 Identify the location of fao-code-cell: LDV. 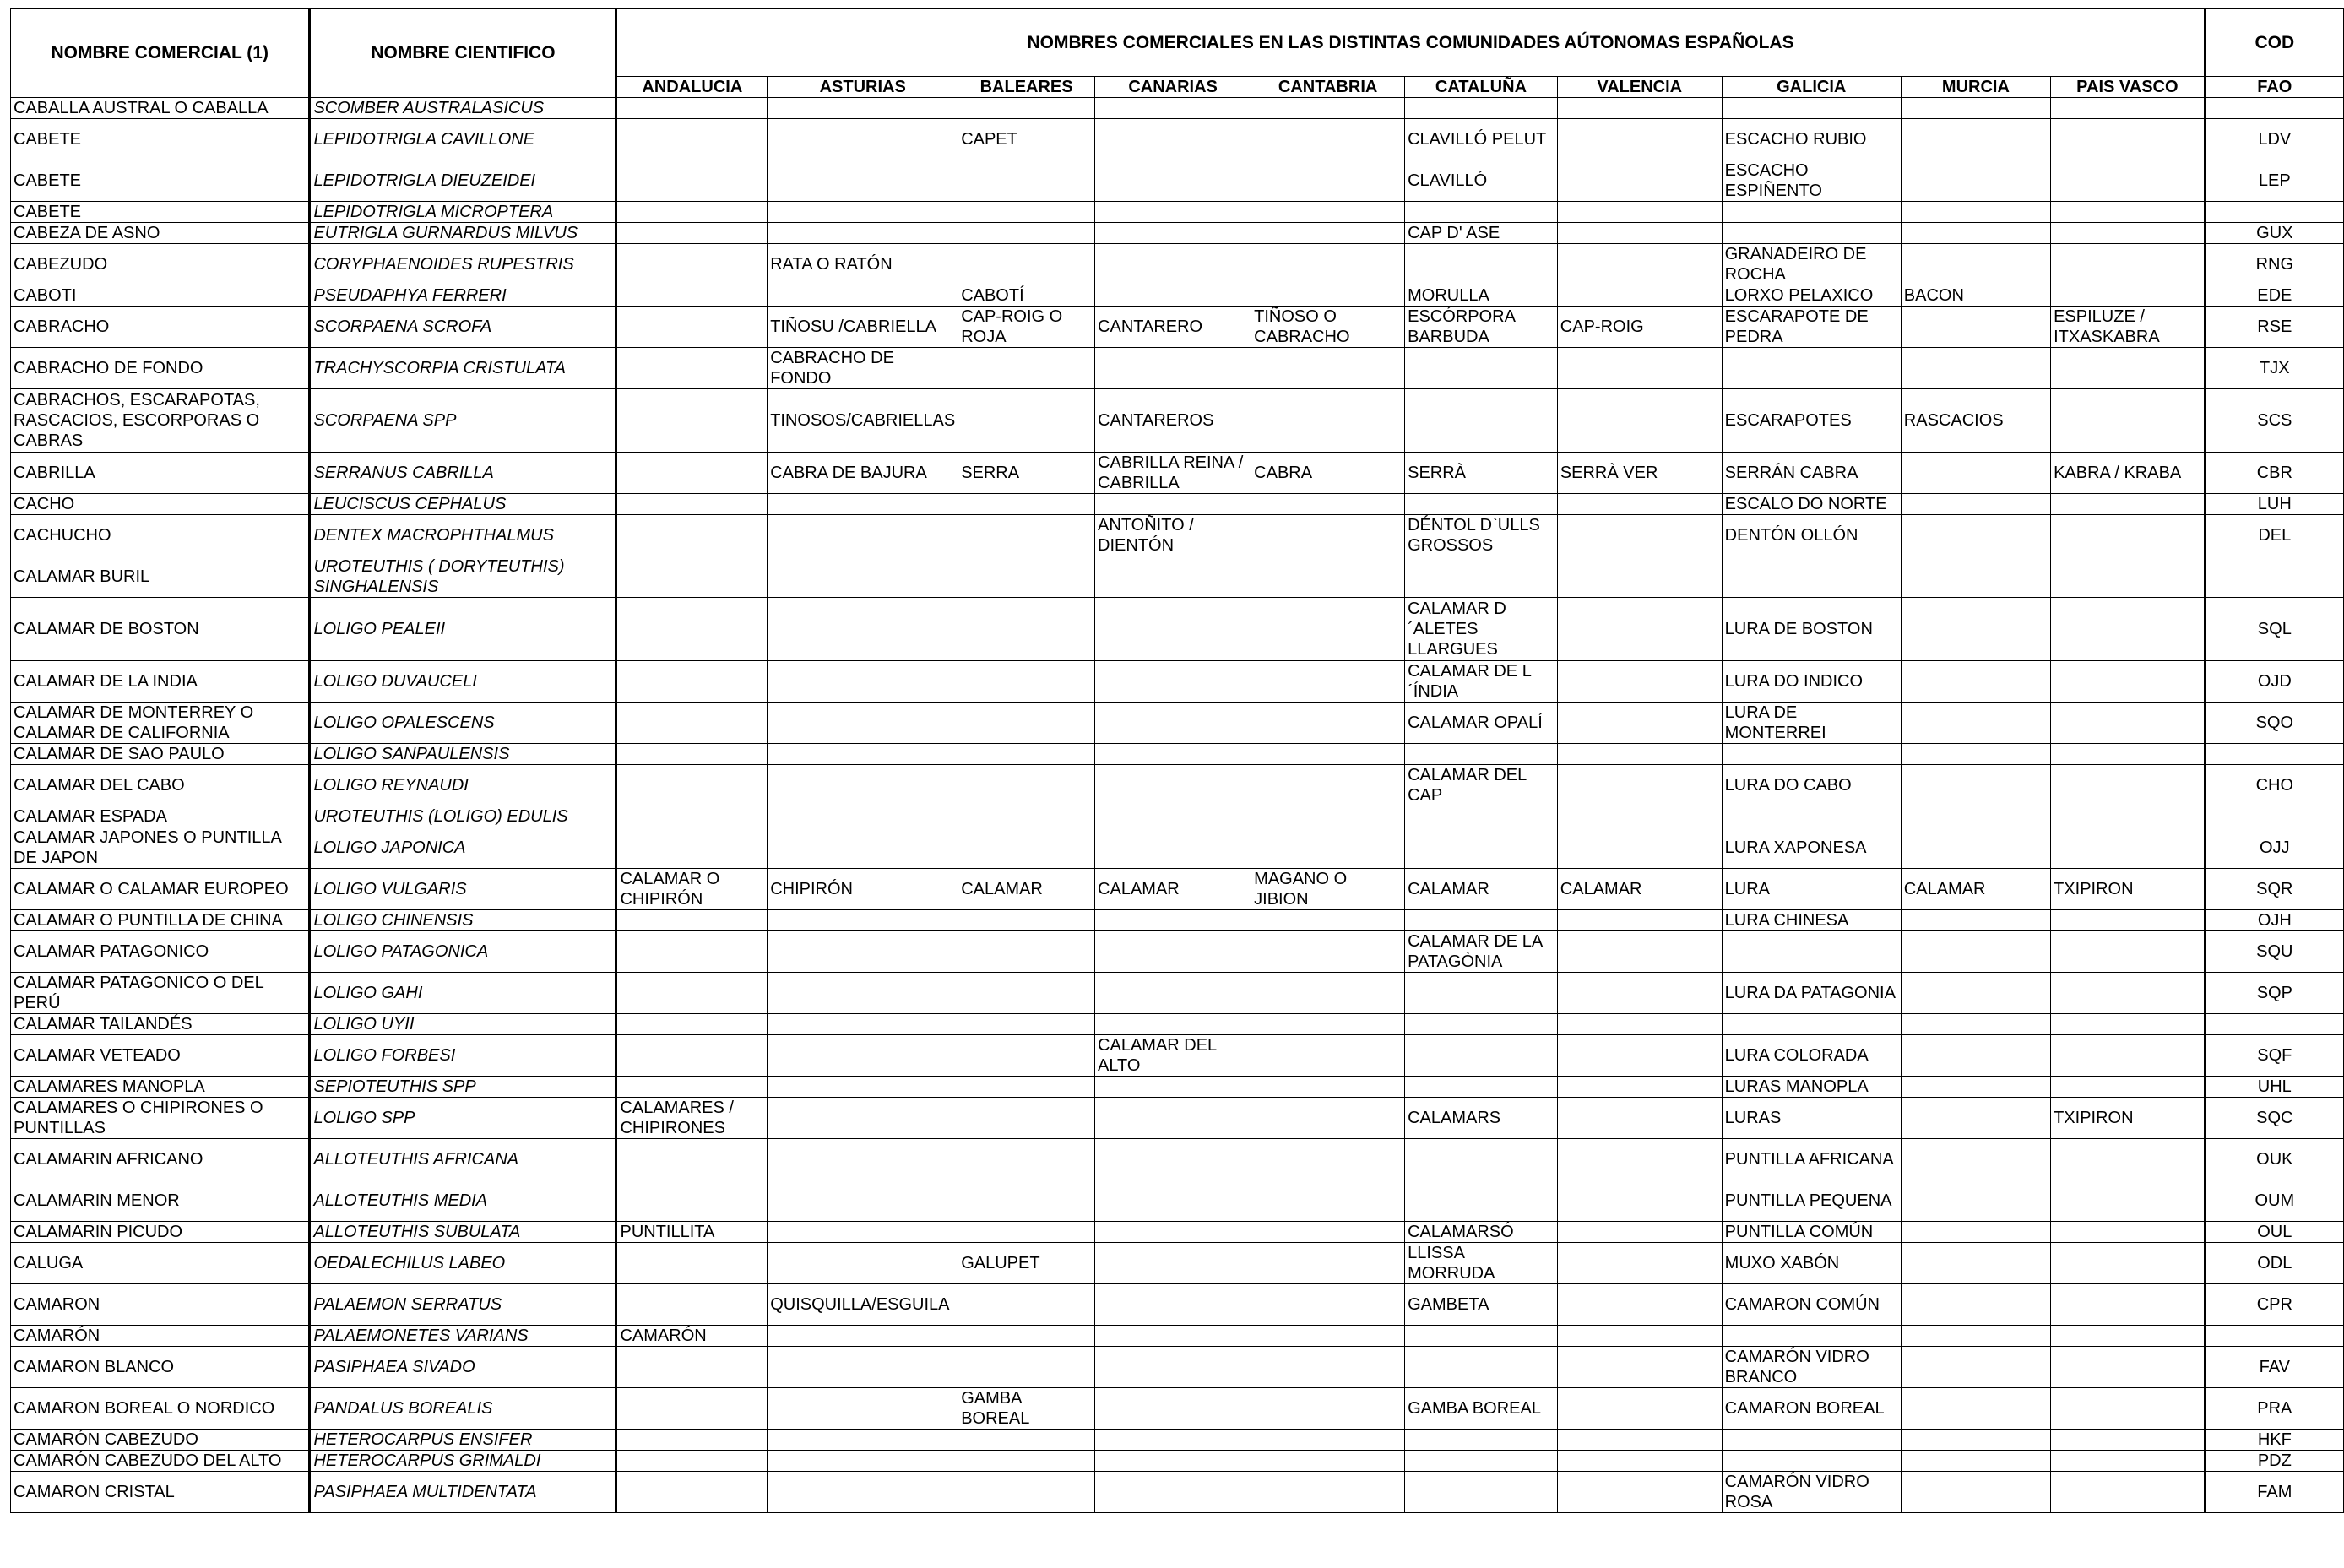
(2273, 139).